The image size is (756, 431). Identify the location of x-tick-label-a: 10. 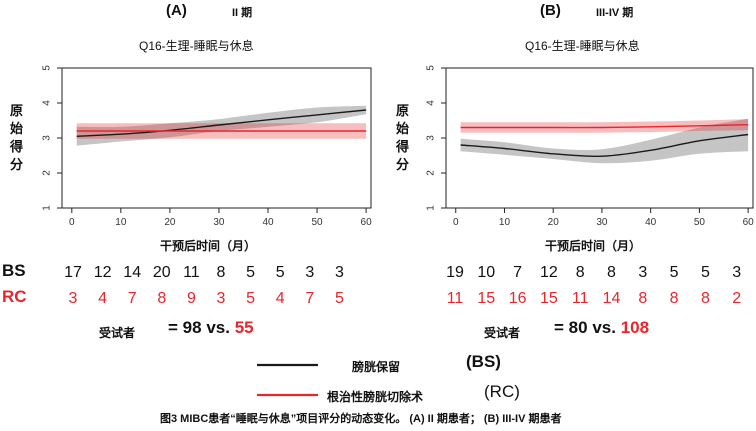
(121, 222).